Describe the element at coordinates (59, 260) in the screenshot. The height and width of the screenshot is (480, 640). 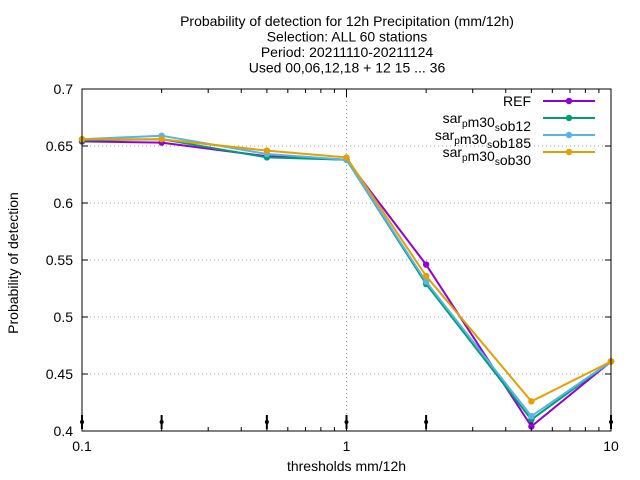
I see `y-tick-label: 0.55` at that location.